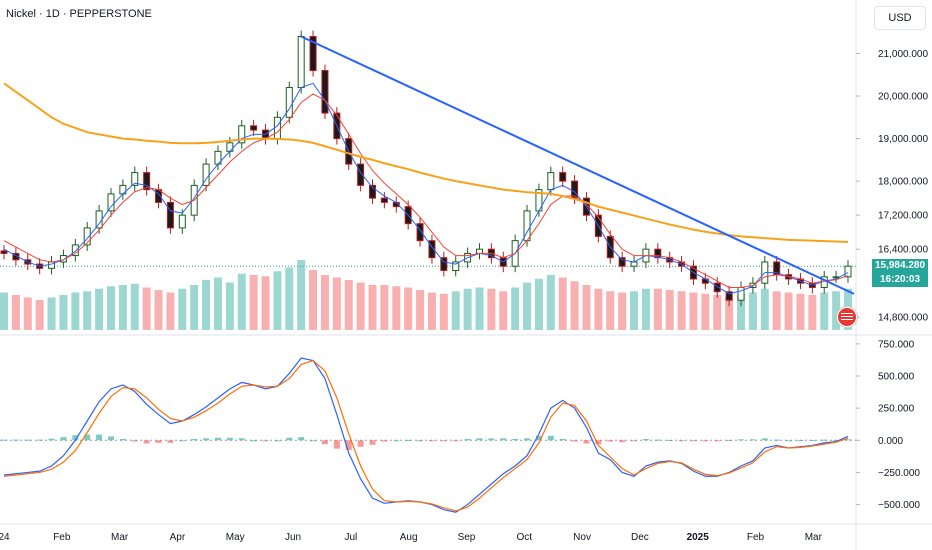 The height and width of the screenshot is (550, 932). I want to click on time-tick-label: Apr, so click(178, 537).